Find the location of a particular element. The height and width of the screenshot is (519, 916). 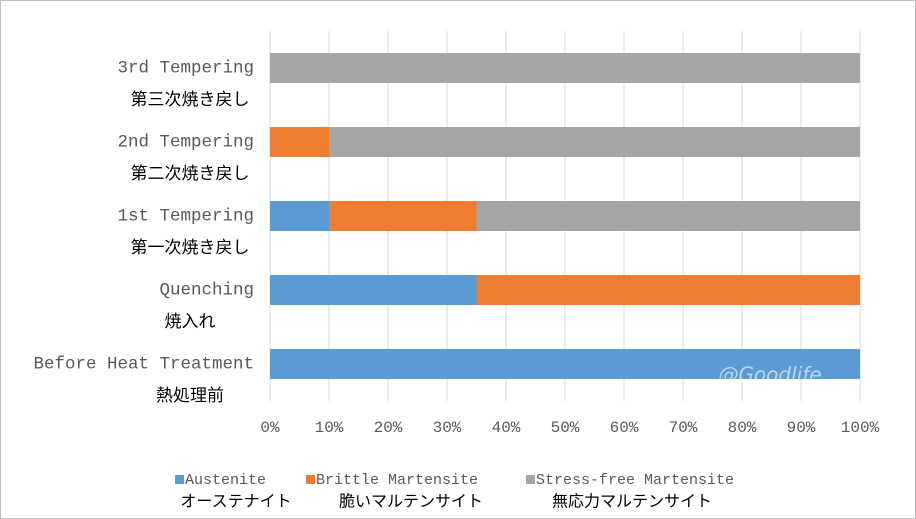

x-tick-label: 60% is located at coordinates (624, 428).